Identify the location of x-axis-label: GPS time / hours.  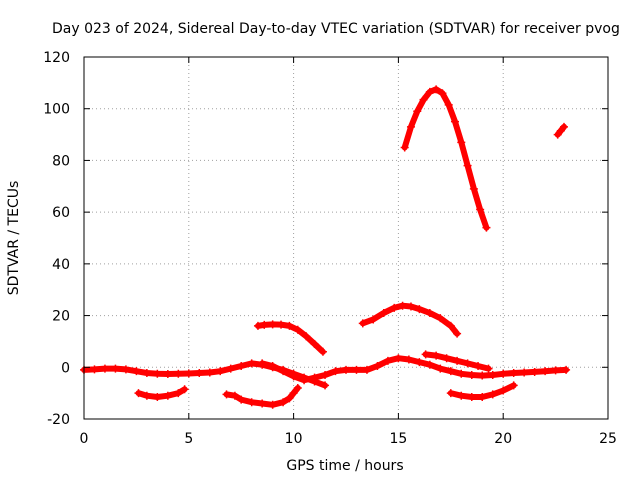
(344, 466).